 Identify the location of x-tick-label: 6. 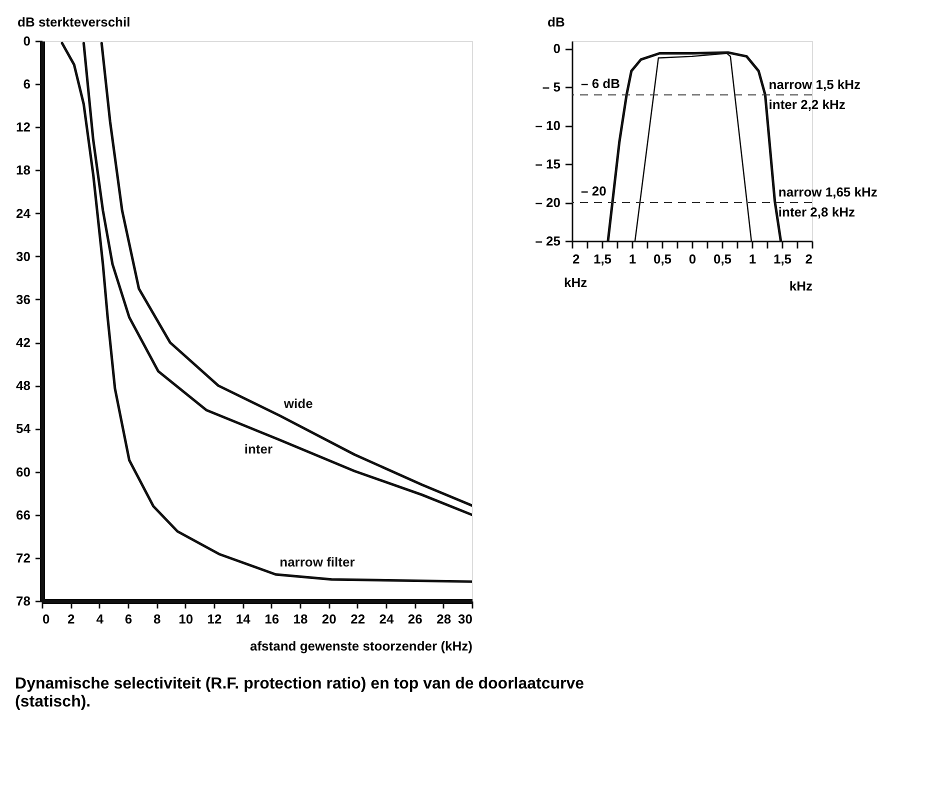
(128, 619).